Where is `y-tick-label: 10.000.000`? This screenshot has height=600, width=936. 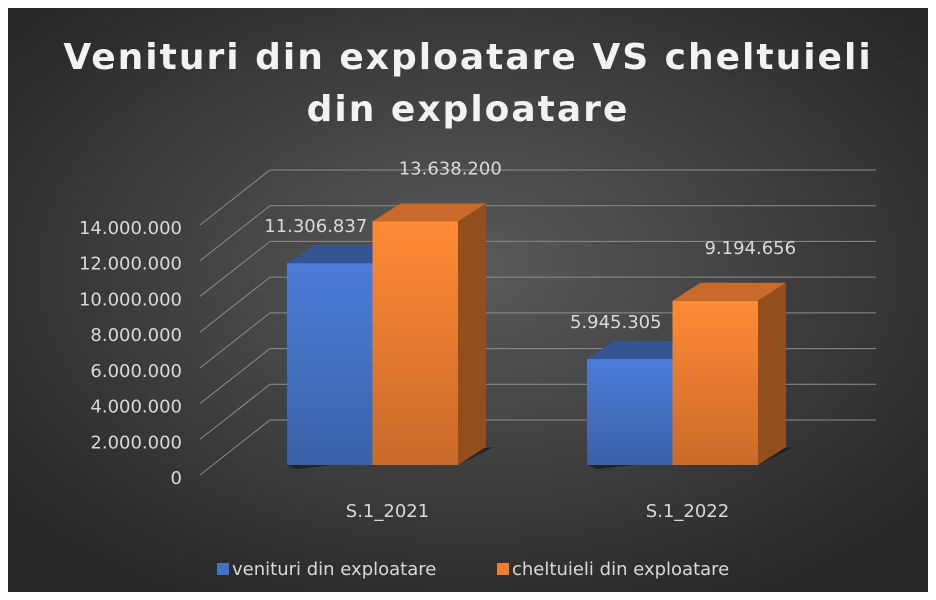
y-tick-label: 10.000.000 is located at coordinates (130, 299).